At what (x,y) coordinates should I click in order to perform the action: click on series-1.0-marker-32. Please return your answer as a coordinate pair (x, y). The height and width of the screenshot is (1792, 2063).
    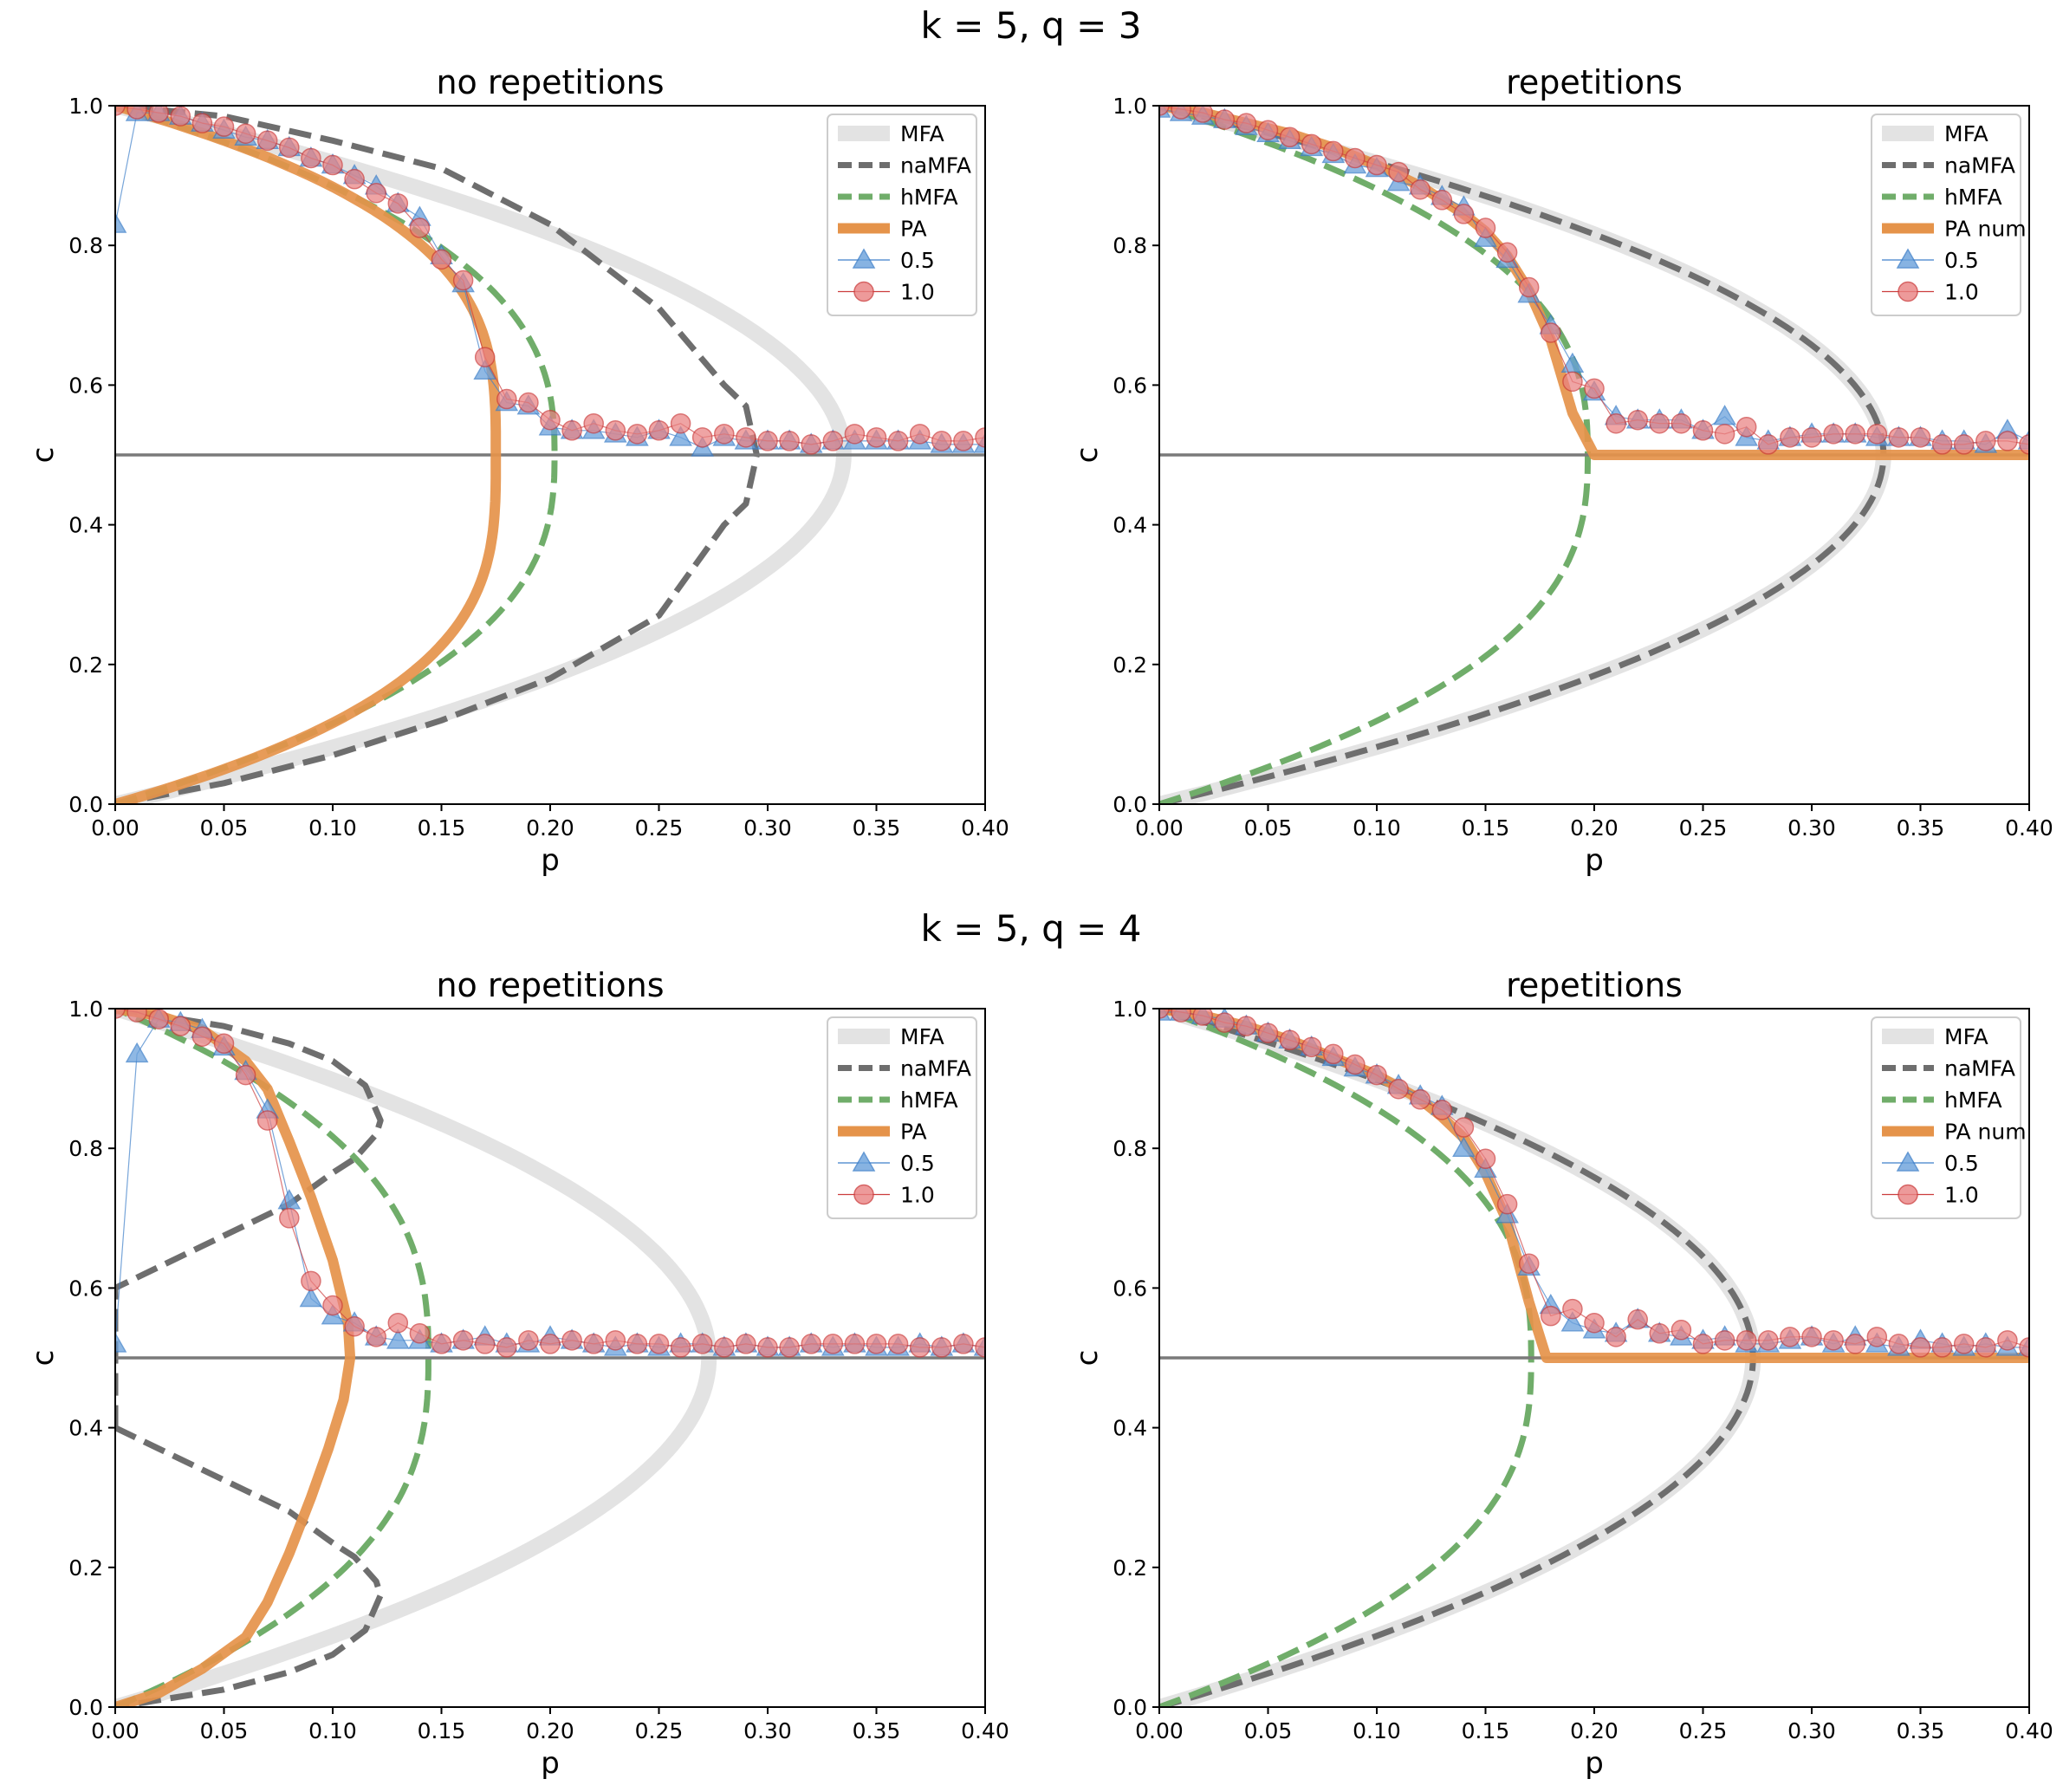
    Looking at the image, I should click on (811, 1344).